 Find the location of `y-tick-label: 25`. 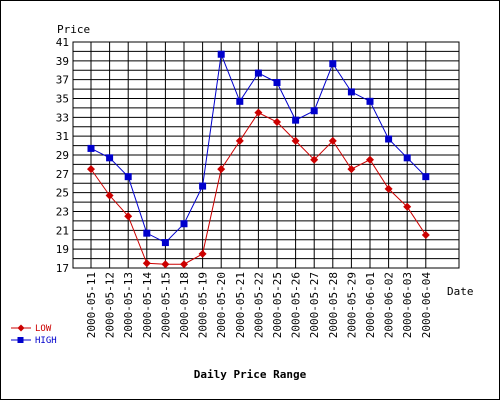

y-tick-label: 25 is located at coordinates (62, 193).